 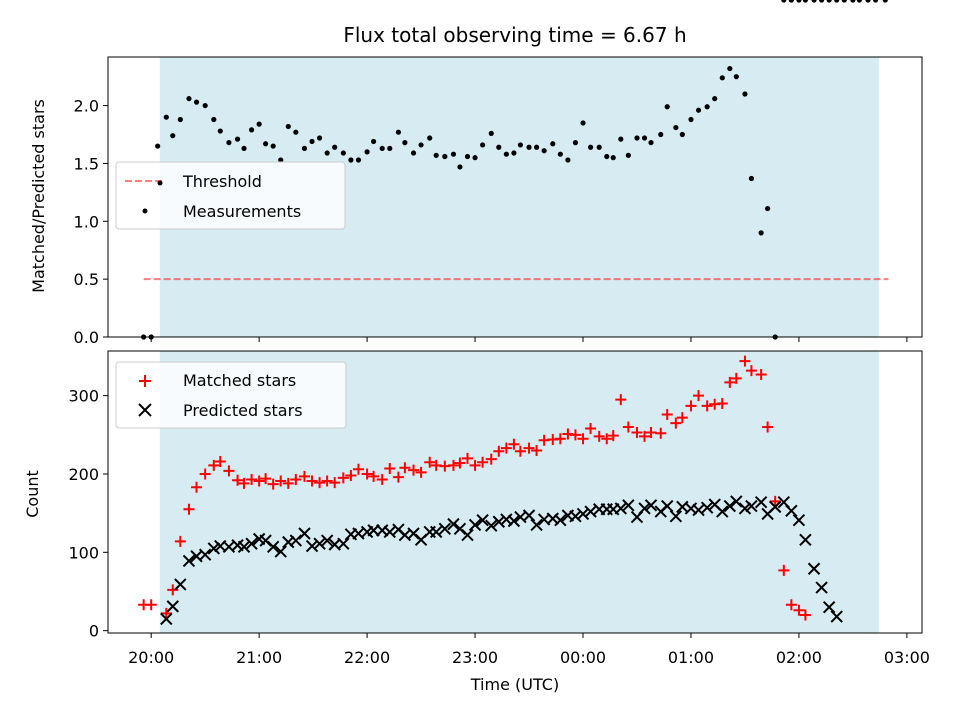 What do you see at coordinates (691, 657) in the screenshot?
I see `x-tick-label: 01:00` at bounding box center [691, 657].